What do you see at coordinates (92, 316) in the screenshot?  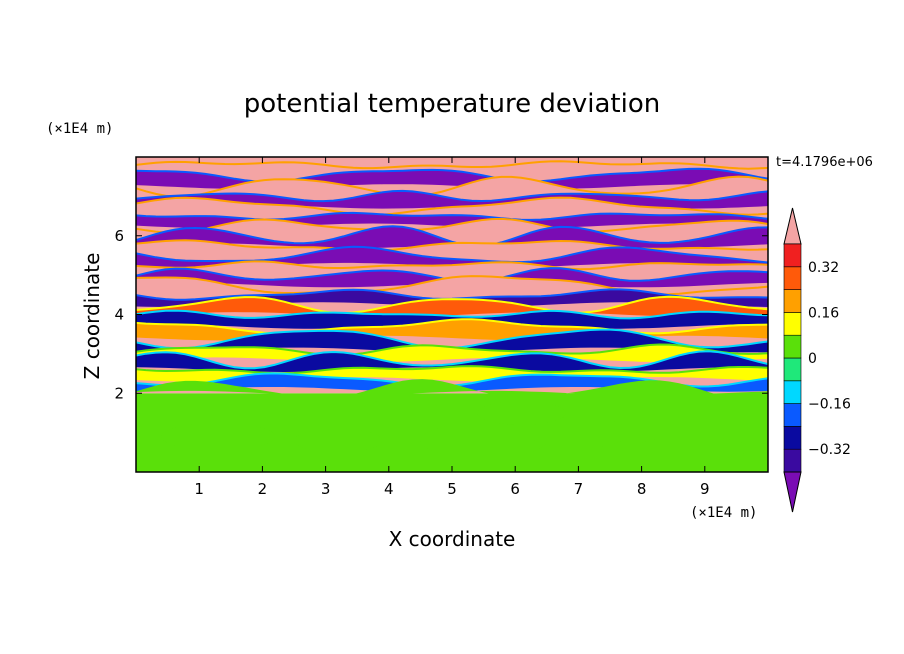 I see `y-axis-label: Z coordinate` at bounding box center [92, 316].